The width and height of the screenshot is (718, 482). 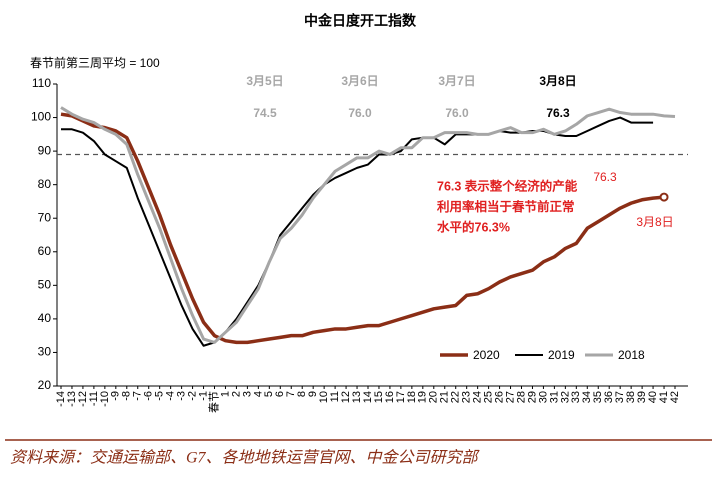 What do you see at coordinates (565, 397) in the screenshot?
I see `x-tick-label: 32` at bounding box center [565, 397].